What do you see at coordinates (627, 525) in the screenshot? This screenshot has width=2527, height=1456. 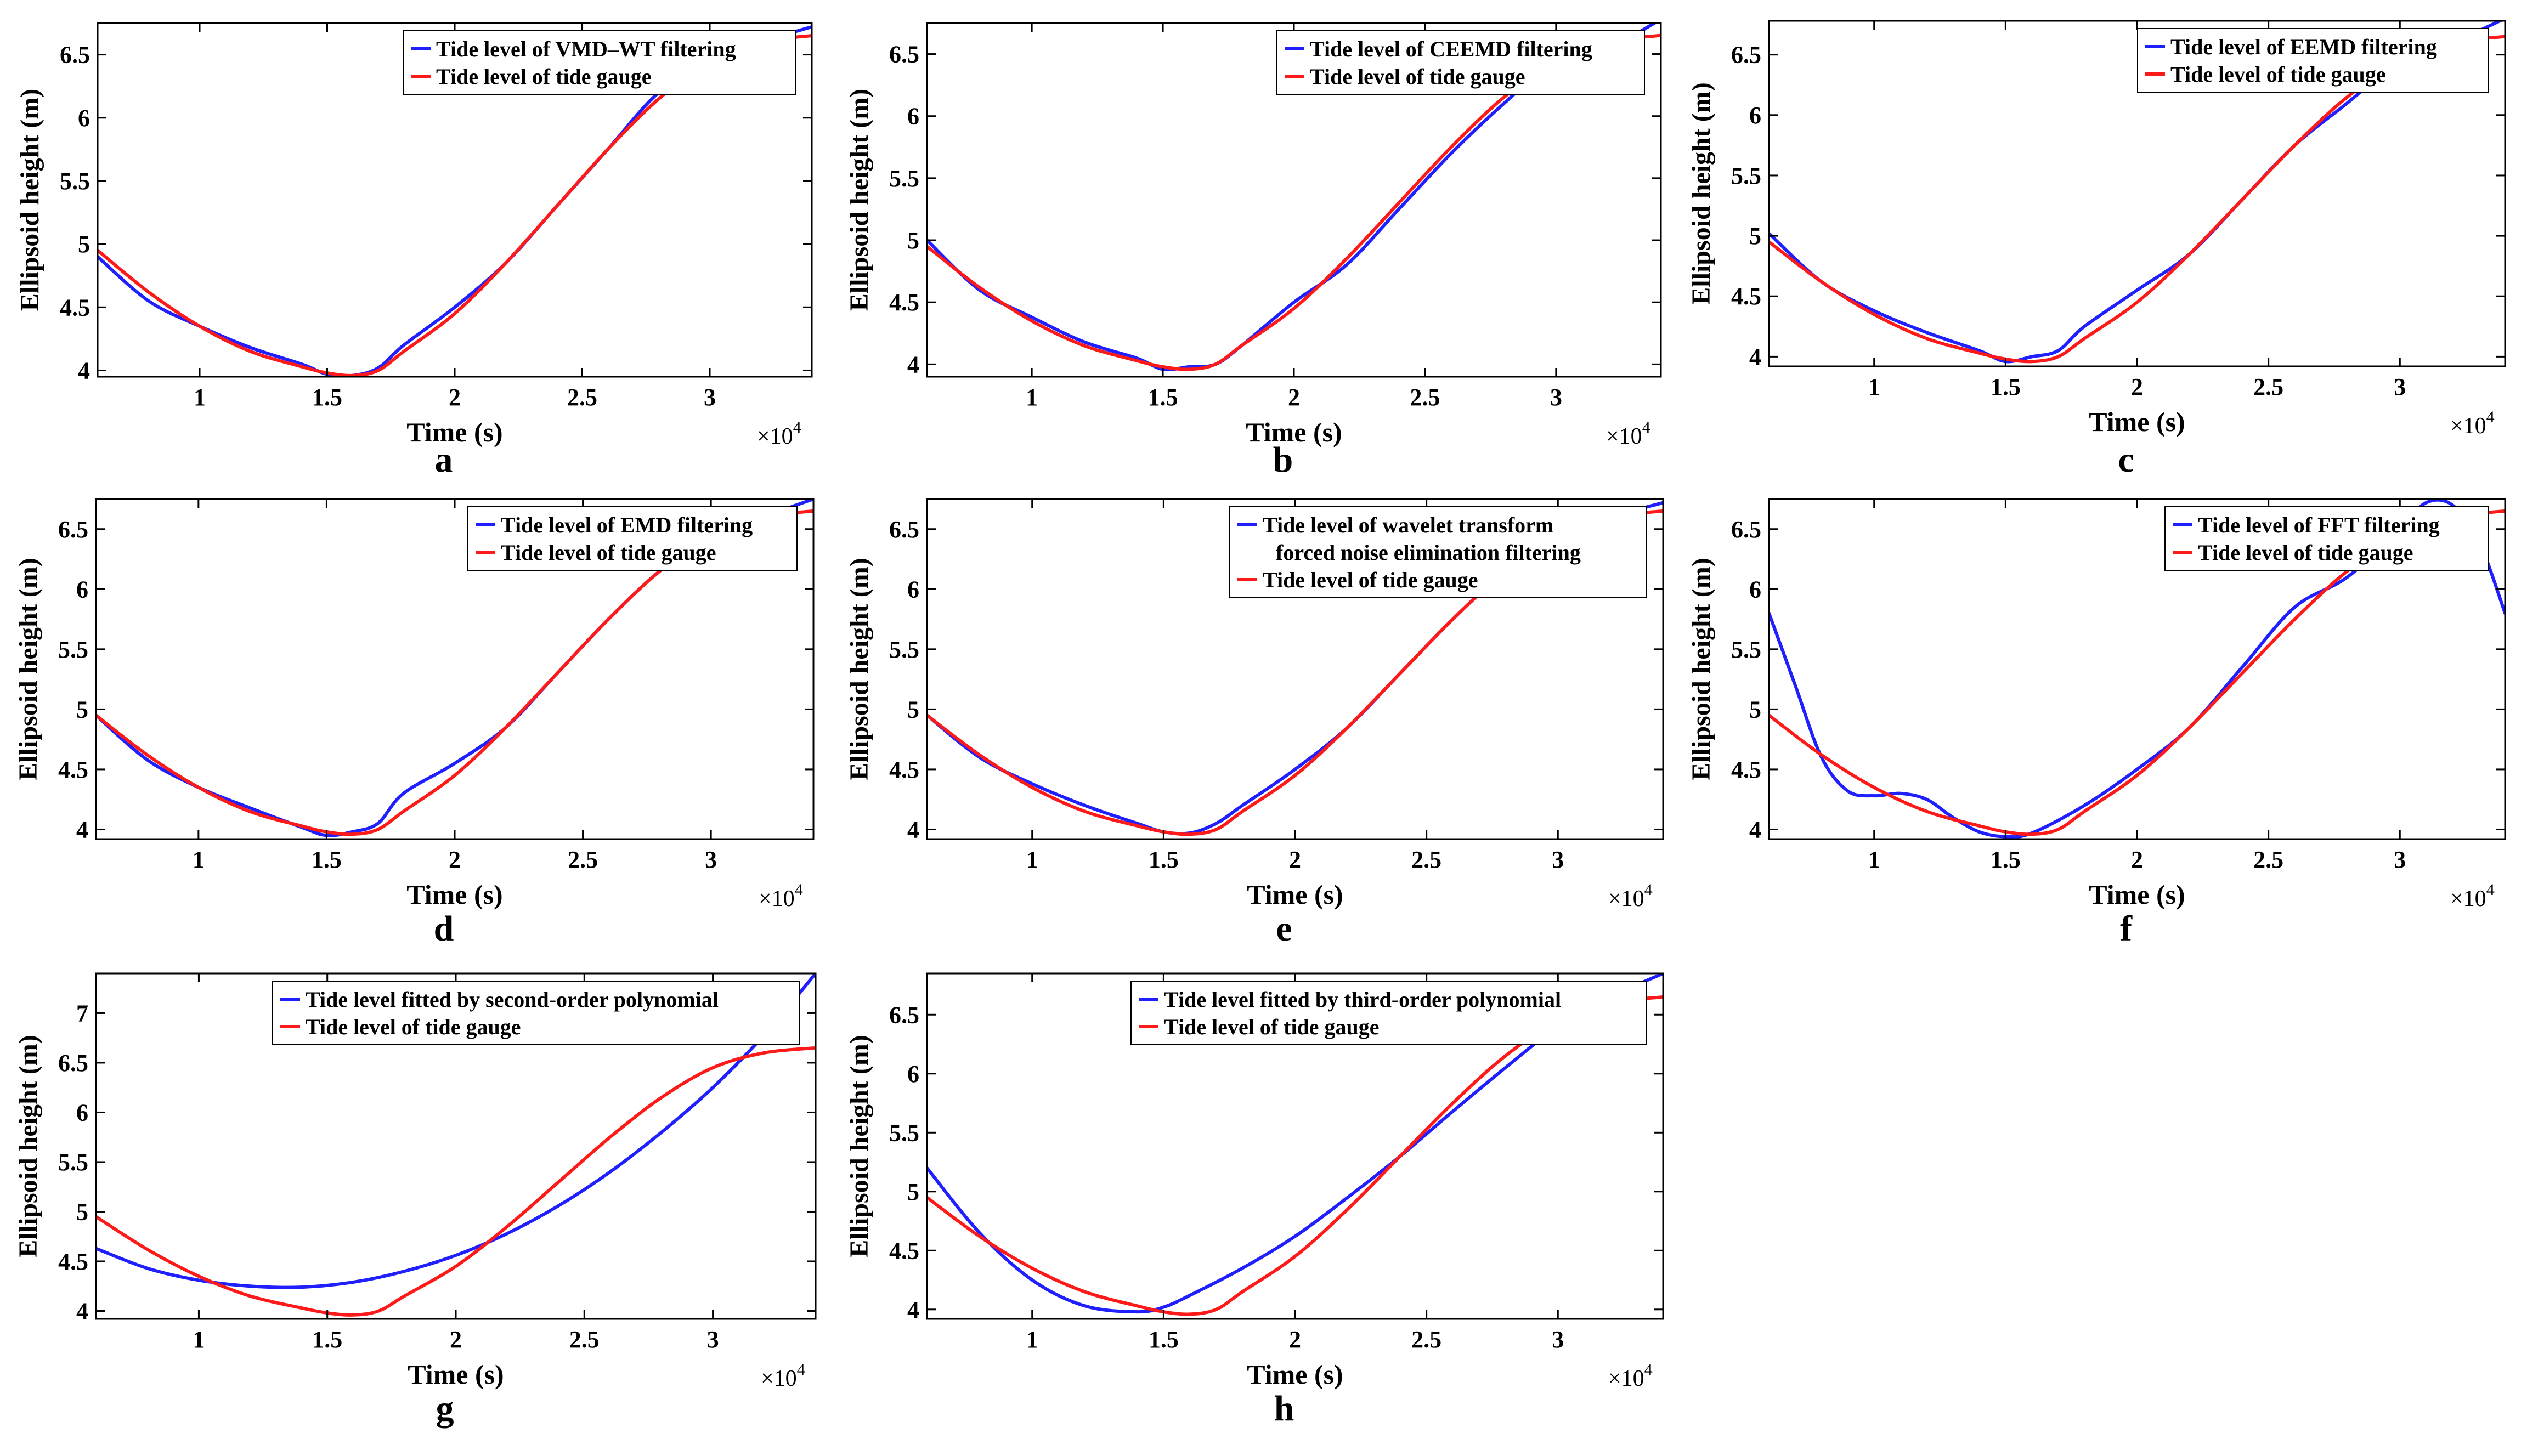 I see `legend-label: Tide level of EMD filtering` at bounding box center [627, 525].